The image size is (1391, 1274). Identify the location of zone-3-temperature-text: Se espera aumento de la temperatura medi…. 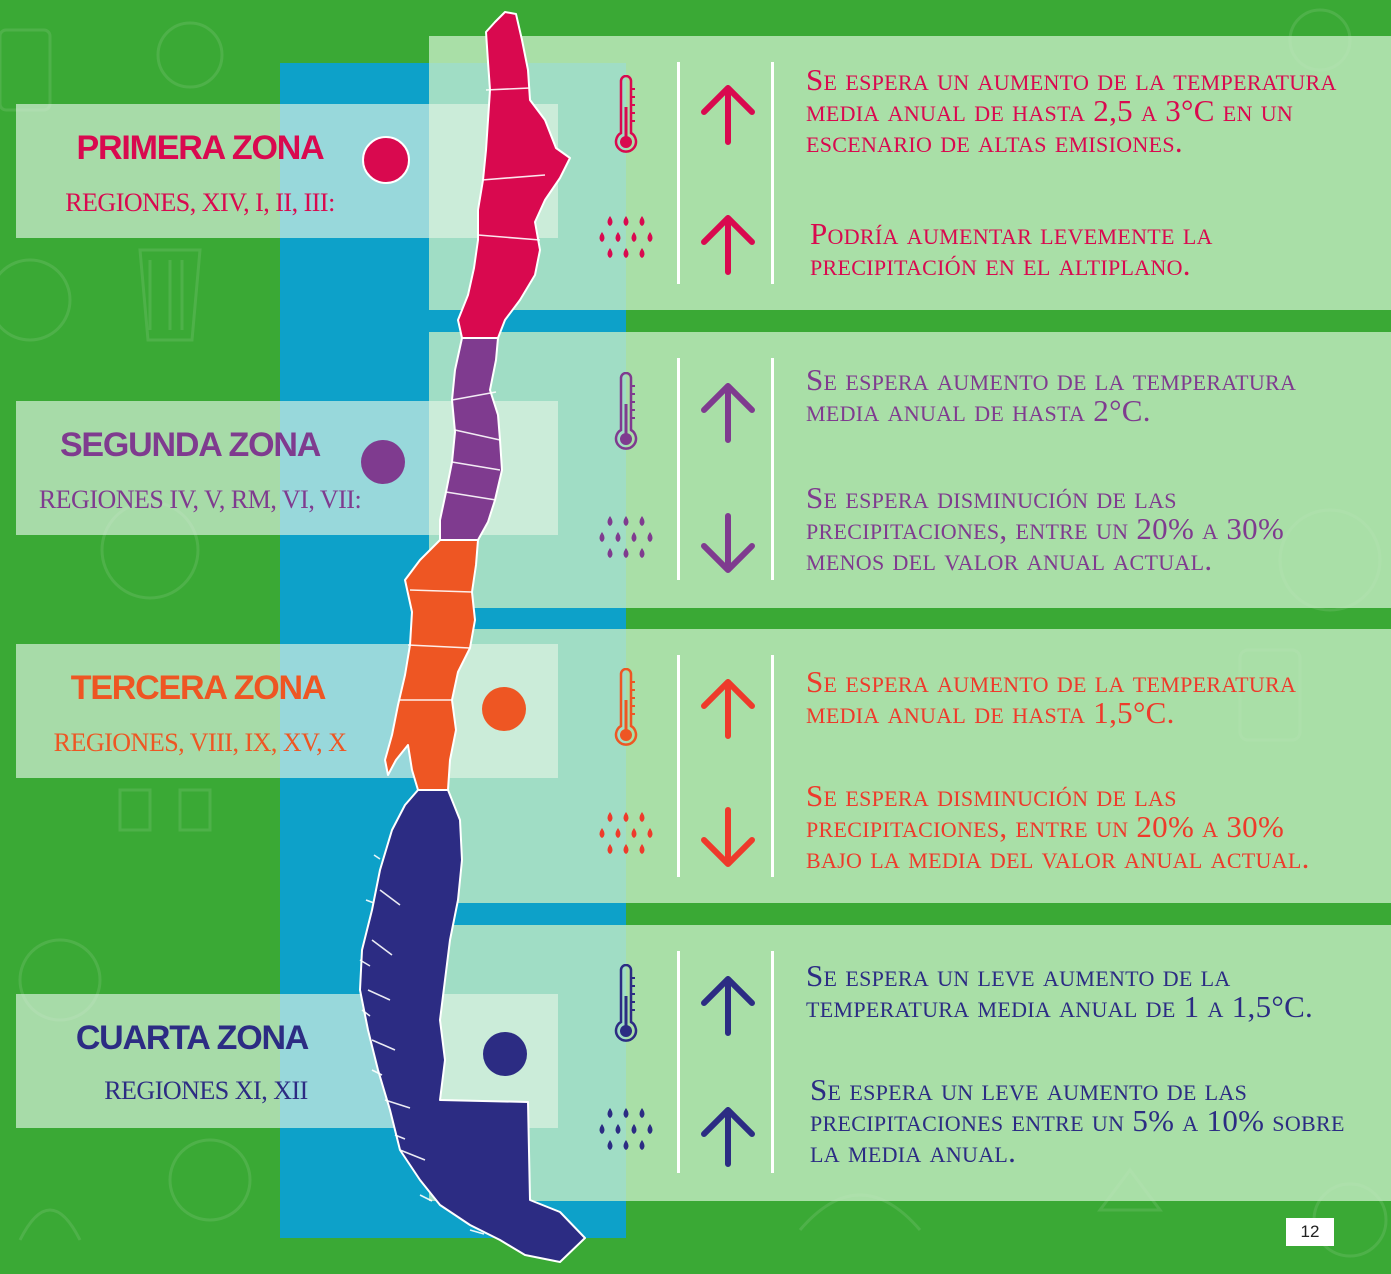
(1051, 697).